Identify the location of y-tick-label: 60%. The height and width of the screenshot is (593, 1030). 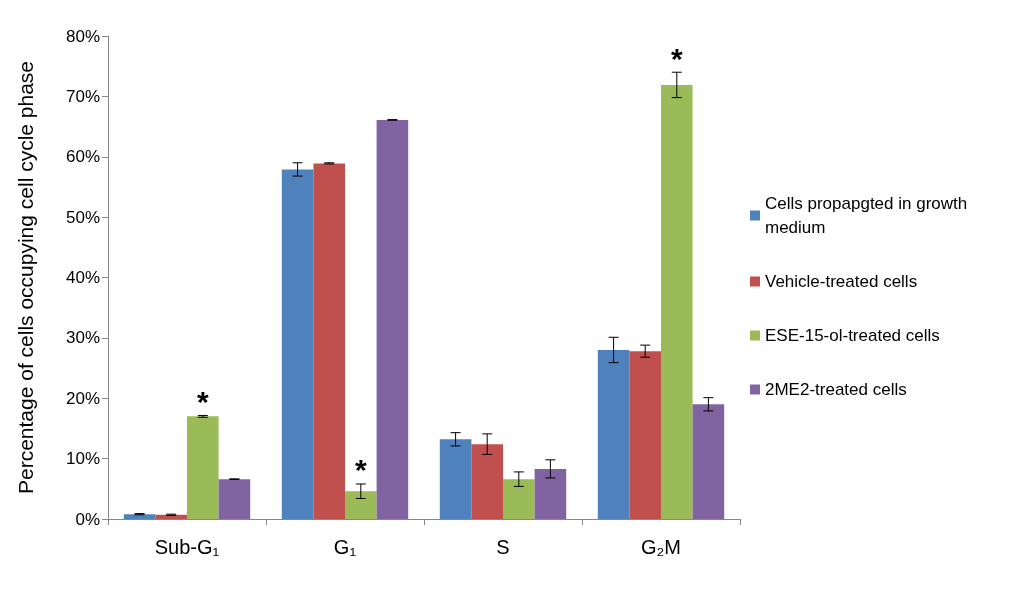
(82, 157).